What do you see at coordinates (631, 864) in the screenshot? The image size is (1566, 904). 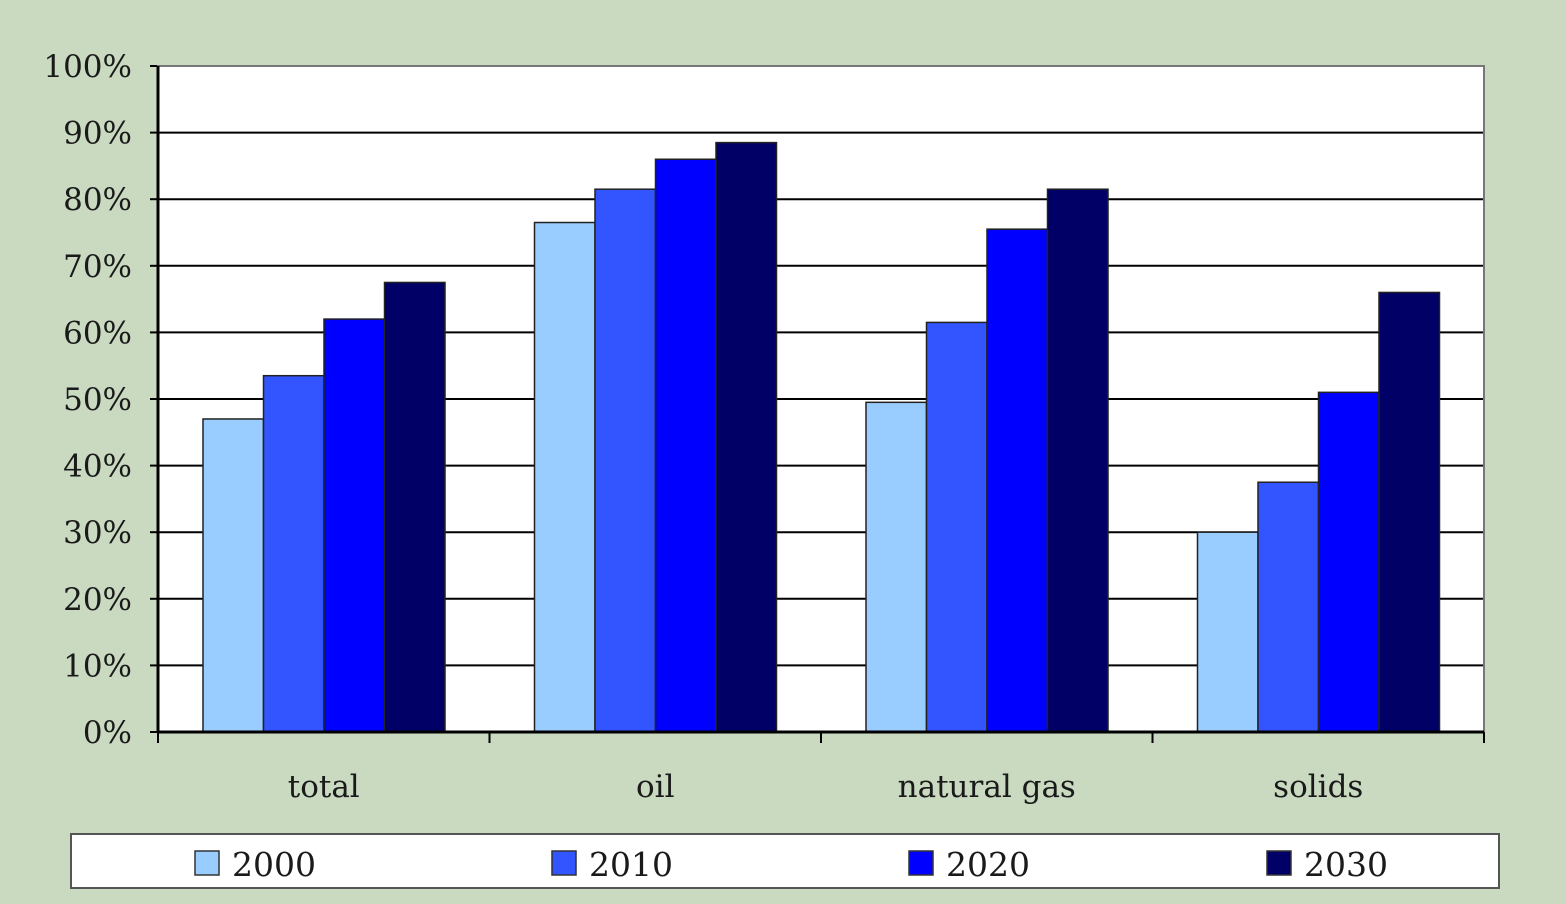 I see `legend-label-2010: 2010` at bounding box center [631, 864].